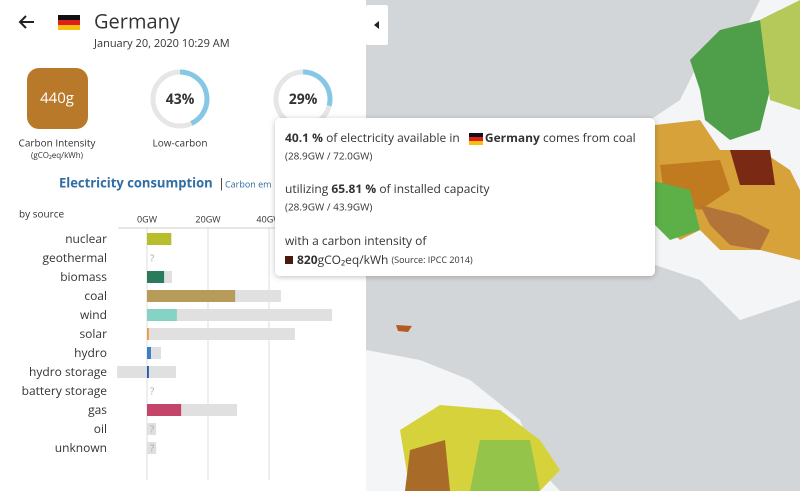 The image size is (800, 491). What do you see at coordinates (86, 238) in the screenshot?
I see `source-label: nuclear` at bounding box center [86, 238].